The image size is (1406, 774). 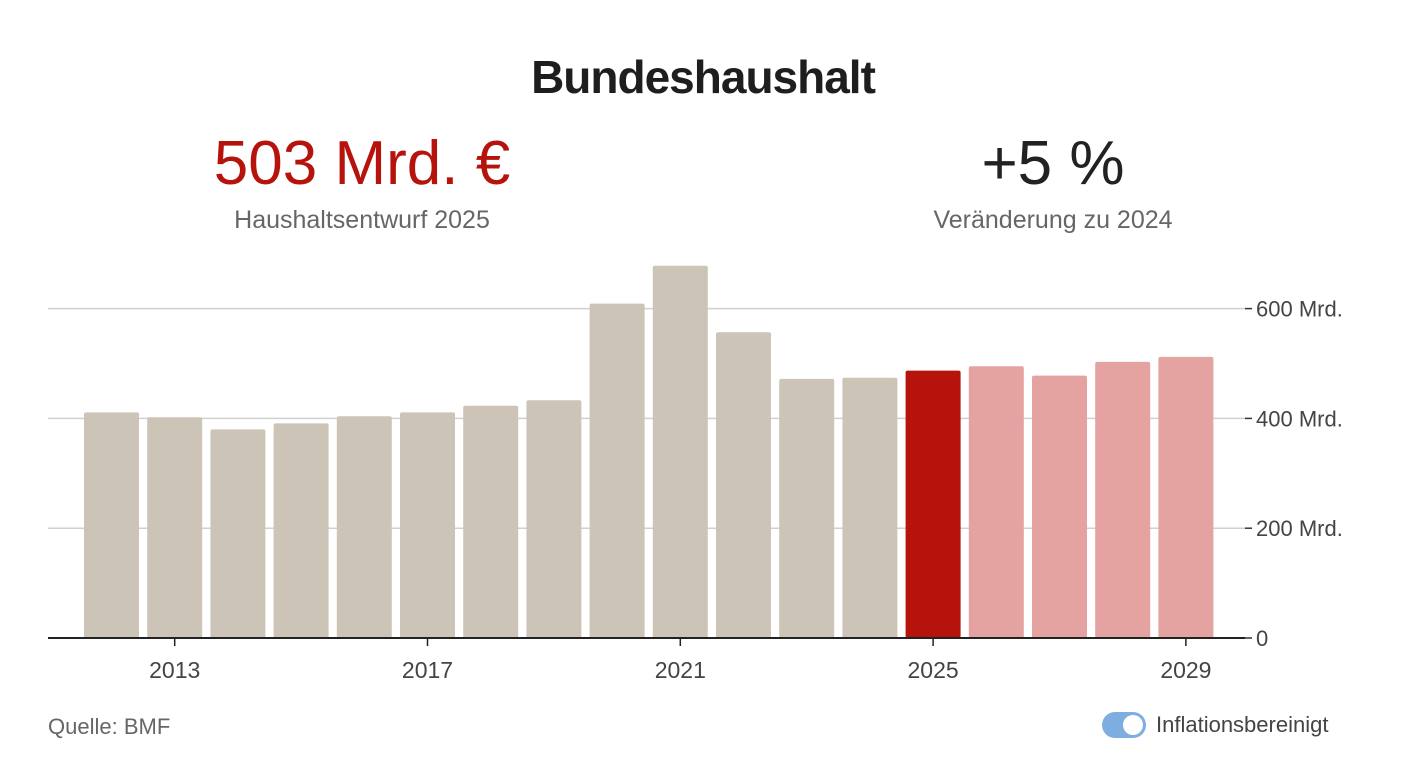 I want to click on bar-2026, so click(x=996, y=502).